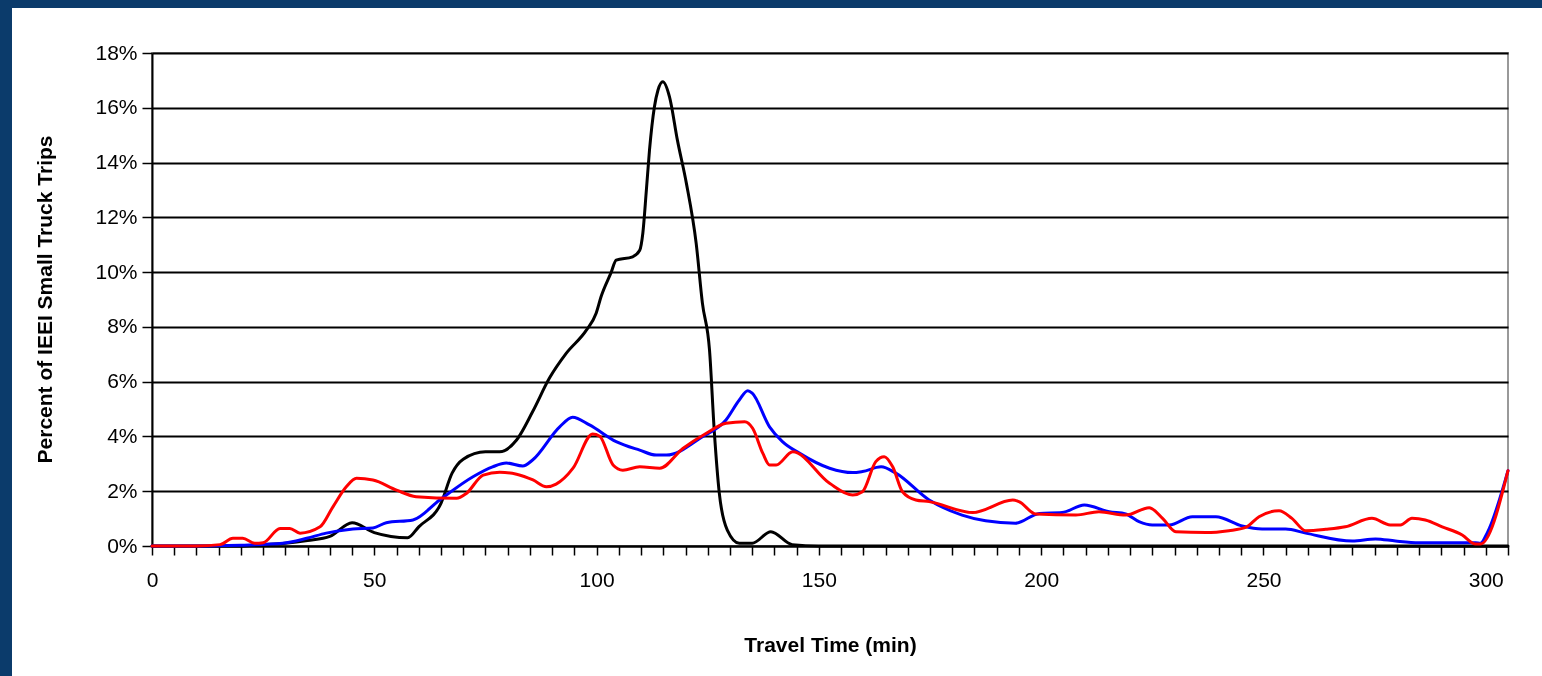 Image resolution: width=1542 pixels, height=676 pixels. I want to click on y-tick-label: 6%, so click(122, 381).